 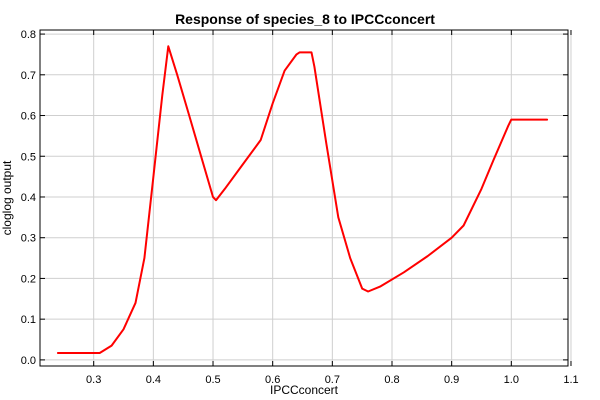 I want to click on y-tick-label: 0.4, so click(x=28, y=198).